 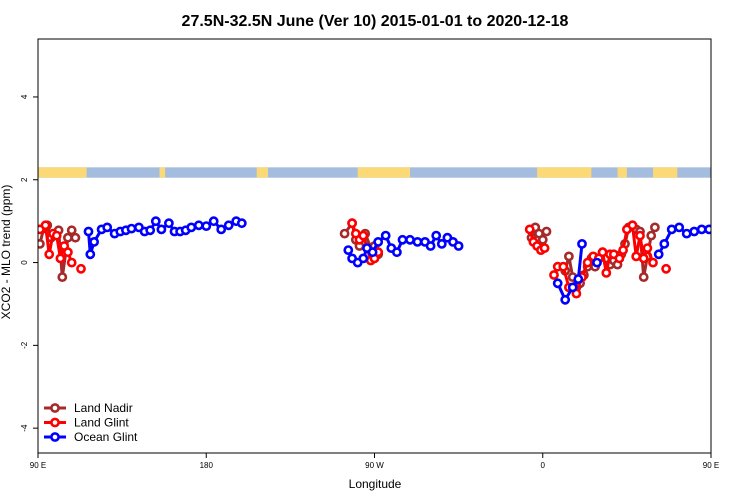 What do you see at coordinates (375, 484) in the screenshot?
I see `x-axis-label: Longitude` at bounding box center [375, 484].